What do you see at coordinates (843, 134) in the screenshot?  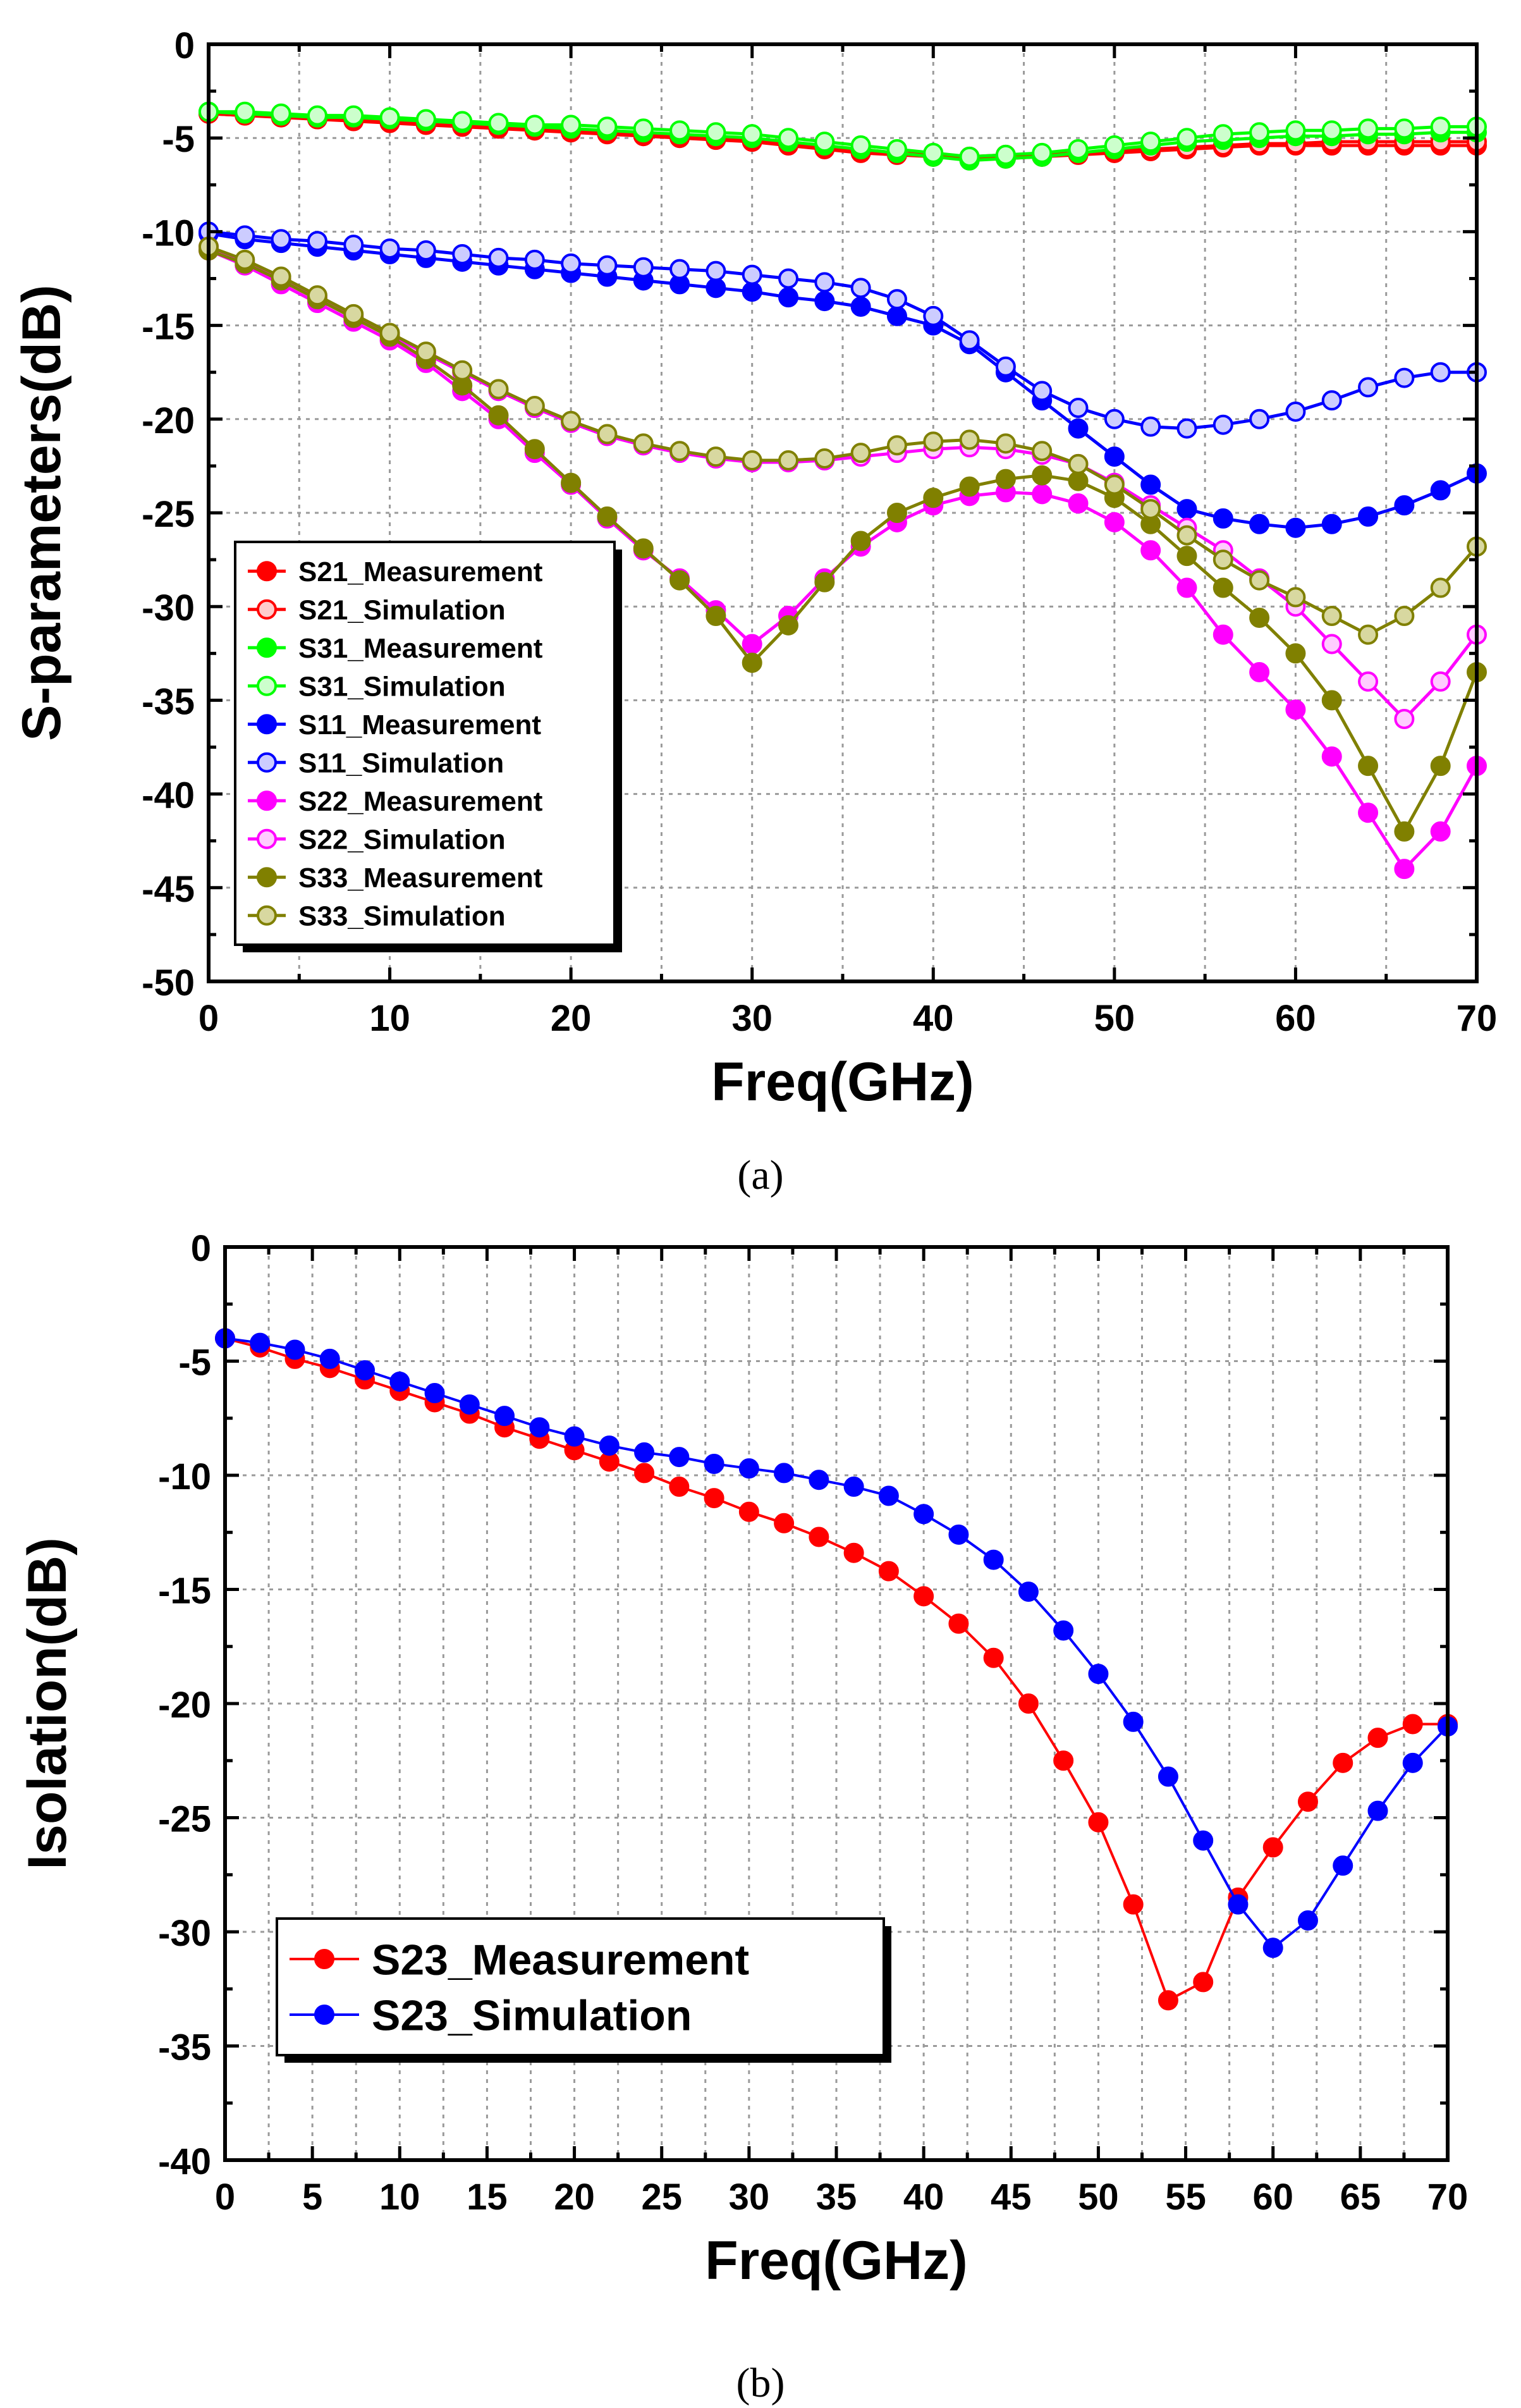 I see `series-s31-simulation` at bounding box center [843, 134].